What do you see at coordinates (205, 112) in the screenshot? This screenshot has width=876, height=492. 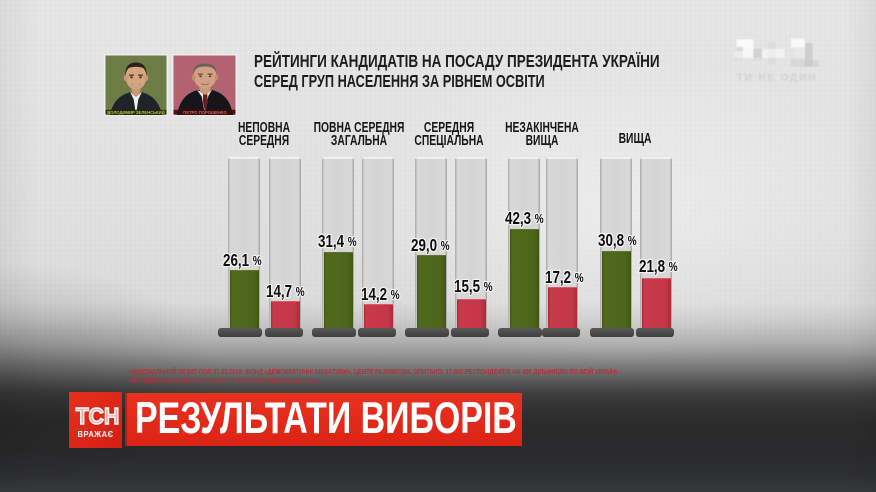 I see `svg-text: ПЕТРО ПОРОШЕНКО` at bounding box center [205, 112].